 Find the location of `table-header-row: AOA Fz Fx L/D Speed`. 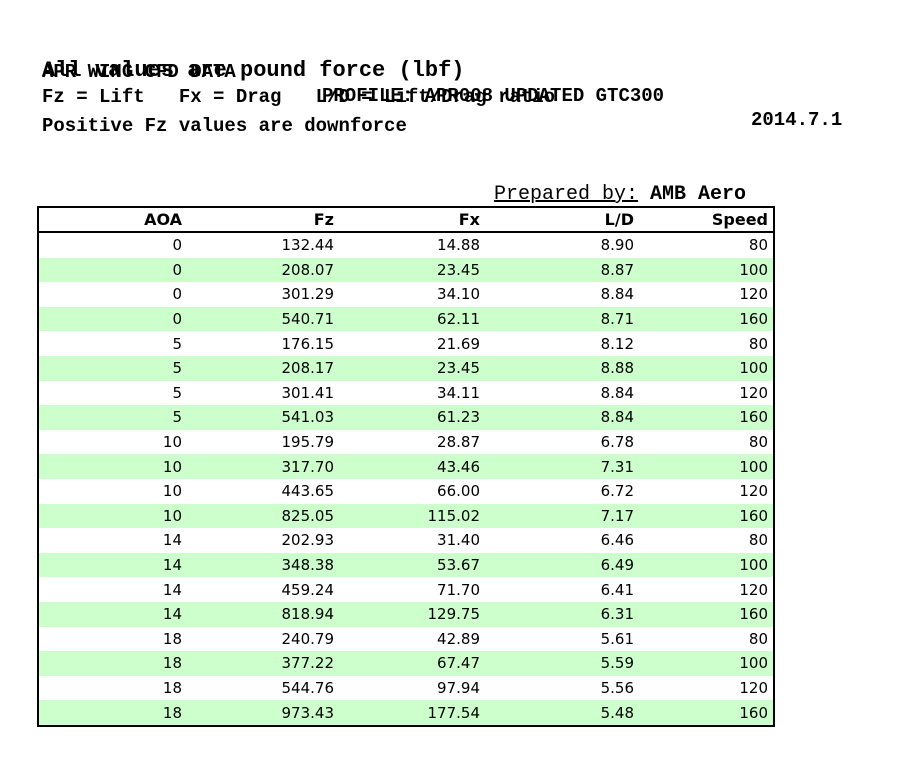

table-header-row: AOA Fz Fx L/D Speed is located at coordinates (406, 220).